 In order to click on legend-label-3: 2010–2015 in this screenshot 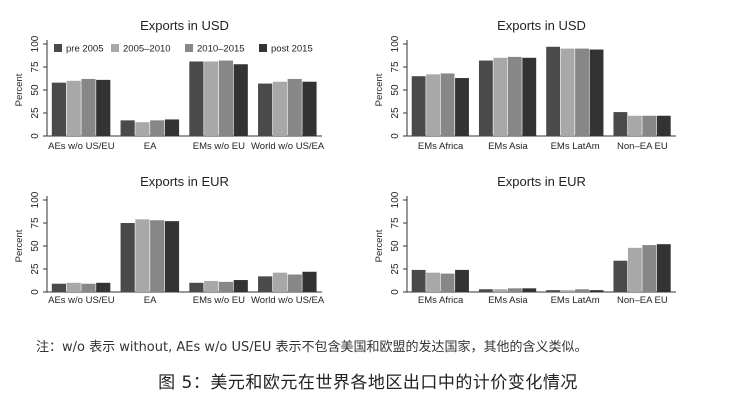, I will do `click(221, 49)`.